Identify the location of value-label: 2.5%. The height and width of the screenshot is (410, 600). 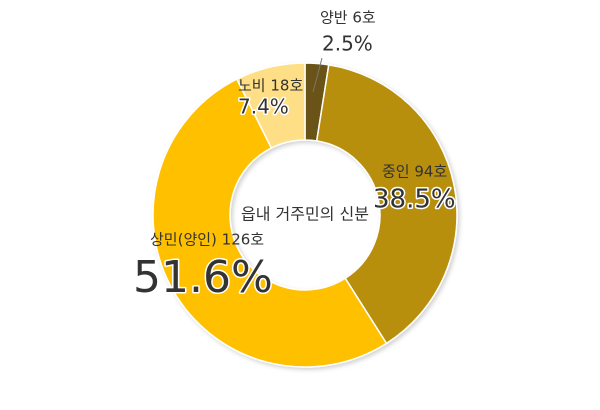
(347, 44).